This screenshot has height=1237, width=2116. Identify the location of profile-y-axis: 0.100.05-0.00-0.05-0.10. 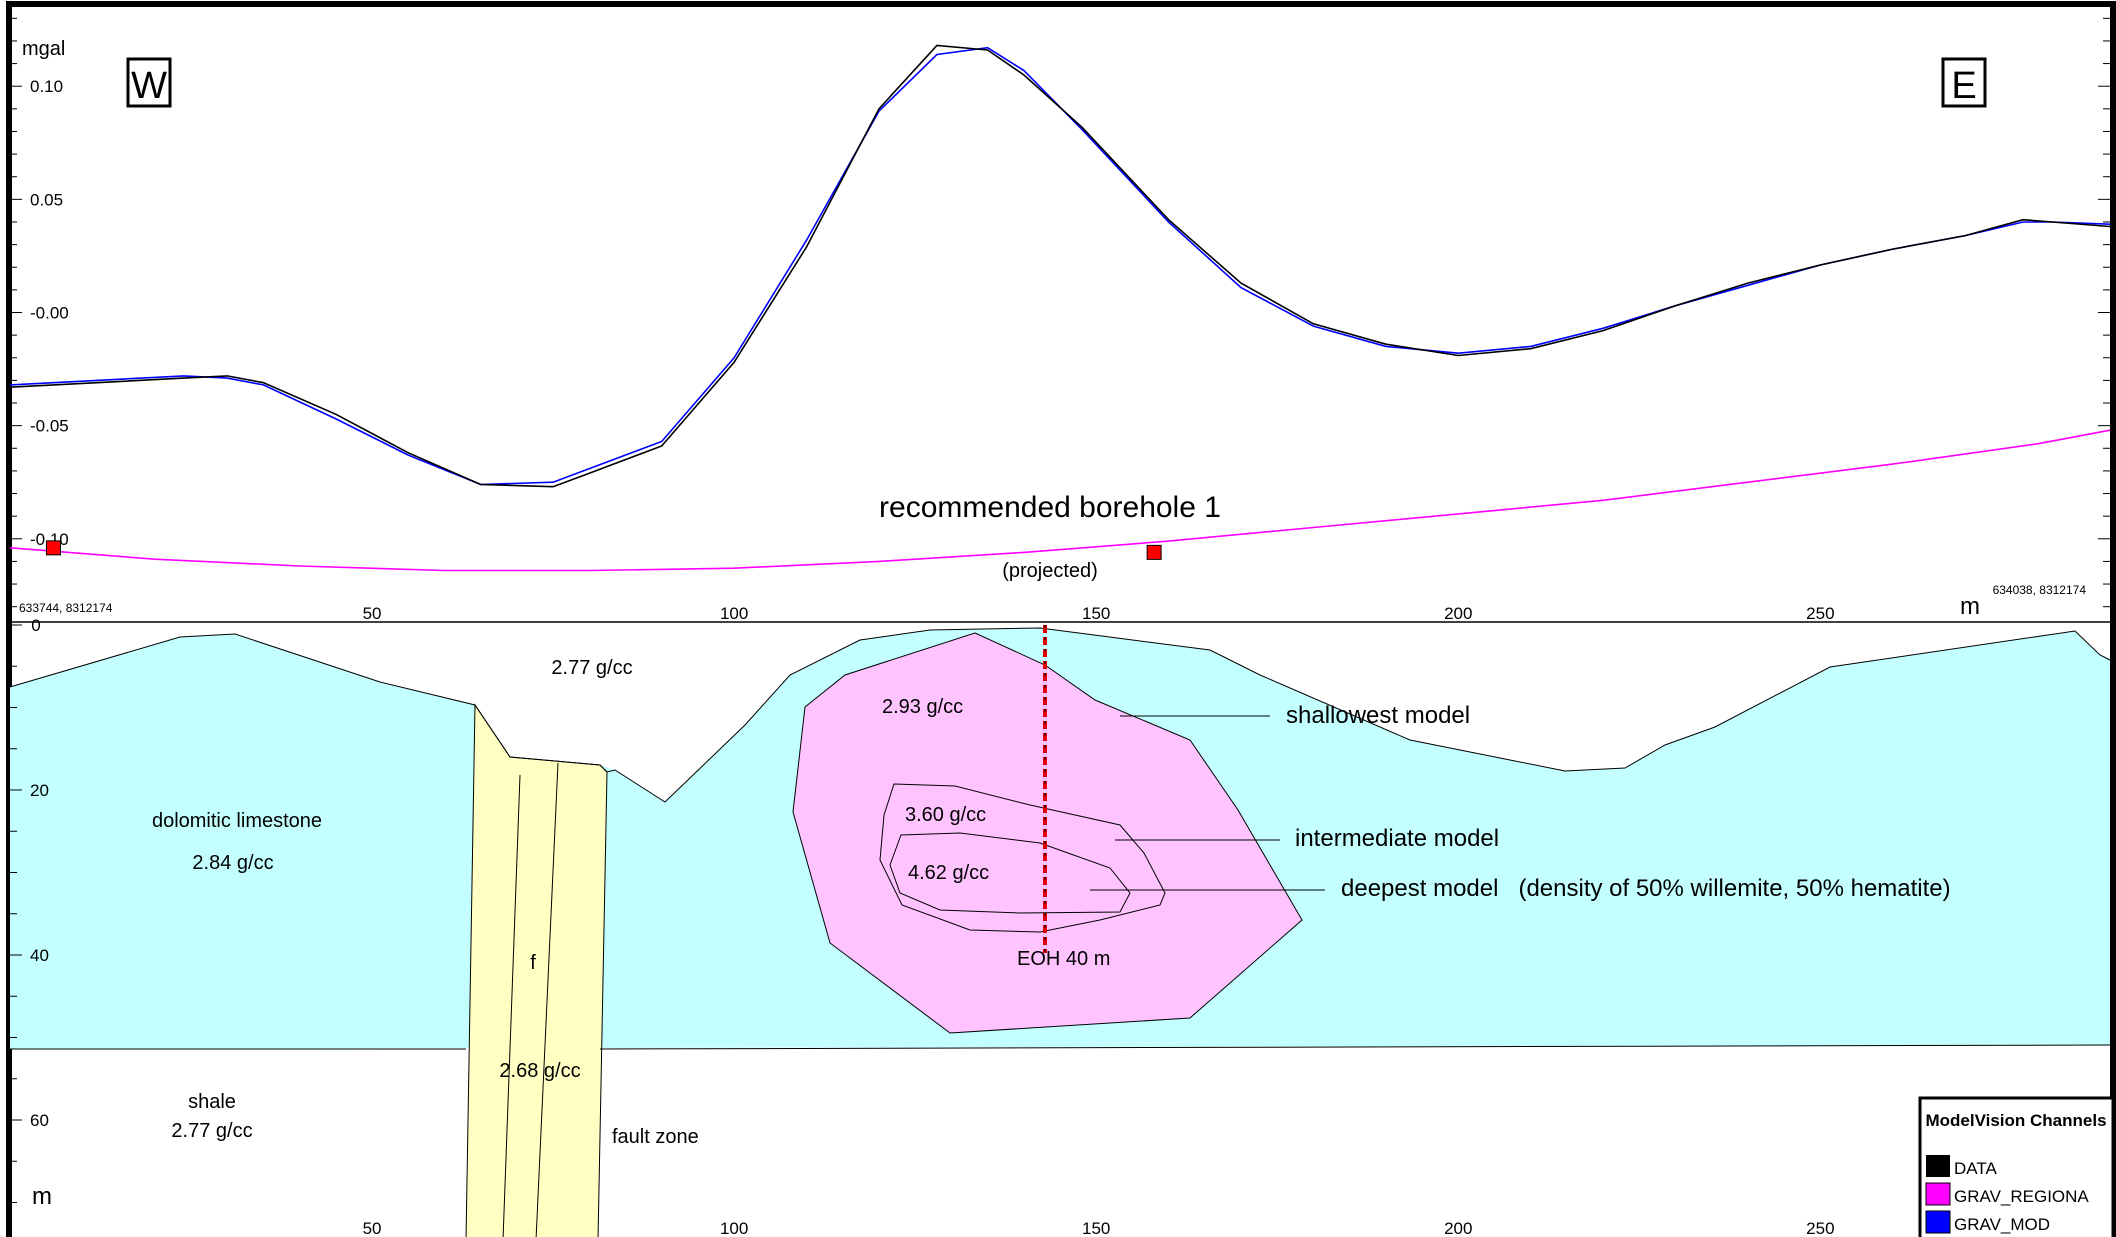
(39, 312).